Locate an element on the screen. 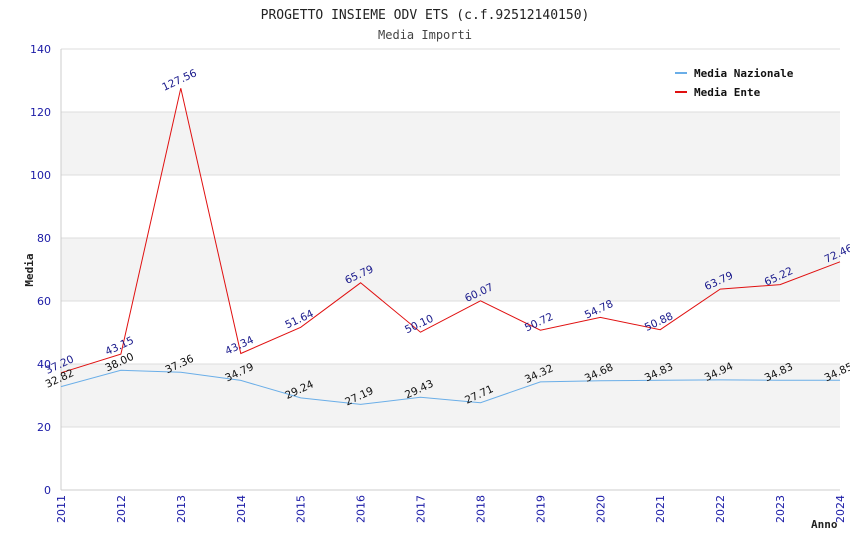  x-tick-label: 2016 is located at coordinates (361, 509).